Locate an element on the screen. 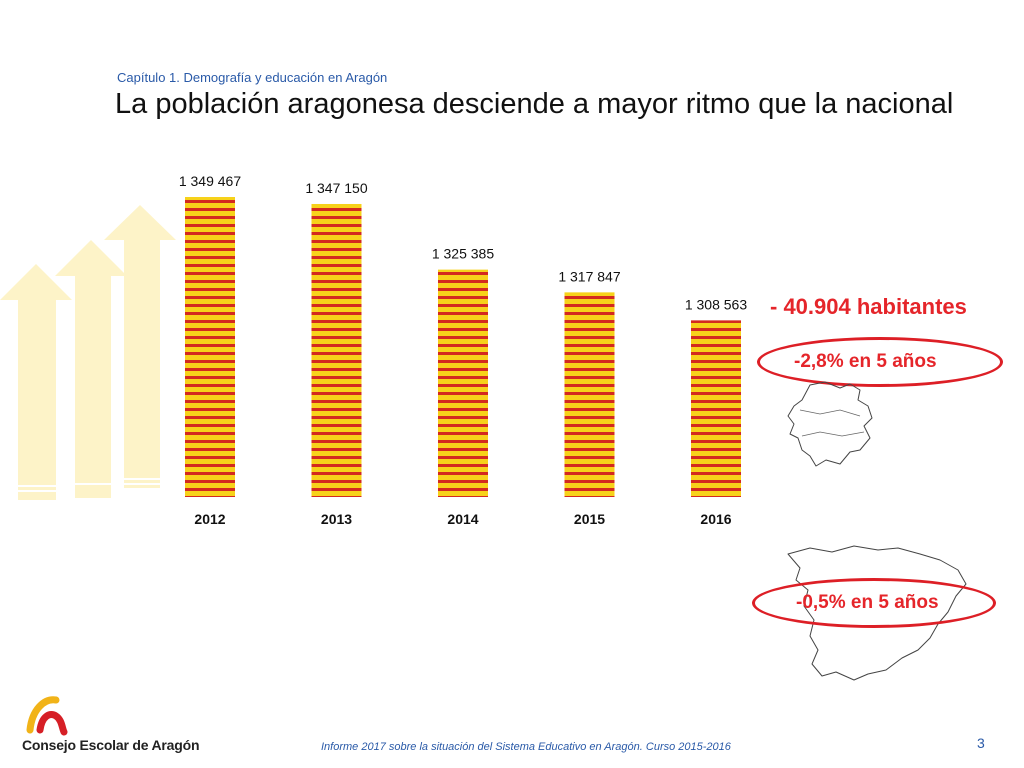  org-name: Consejo Escolar de Aragón is located at coordinates (111, 745).